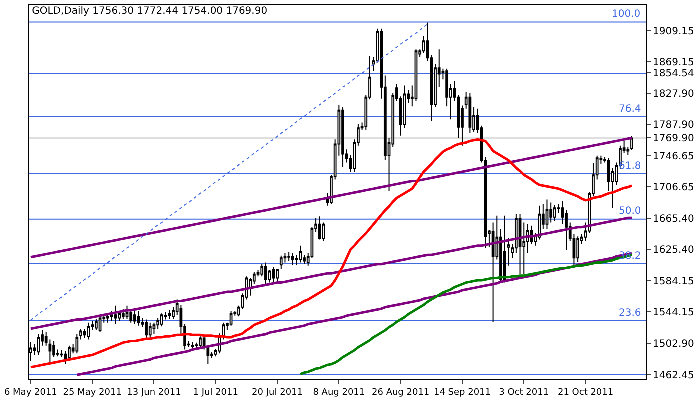  What do you see at coordinates (401, 393) in the screenshot?
I see `x-tick-label: 26 Aug 2011` at bounding box center [401, 393].